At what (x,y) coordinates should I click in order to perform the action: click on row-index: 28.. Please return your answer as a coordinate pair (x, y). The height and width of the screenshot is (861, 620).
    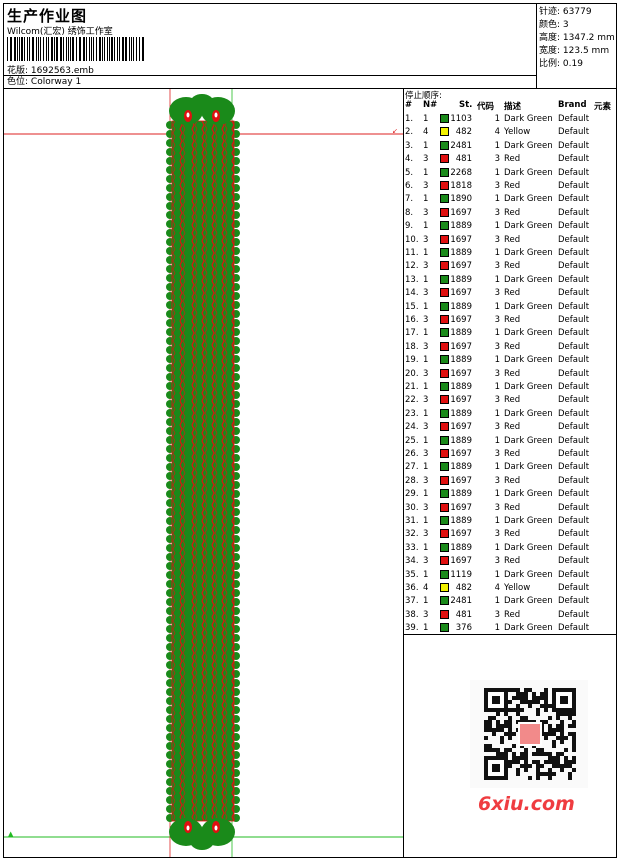
    Looking at the image, I should click on (412, 480).